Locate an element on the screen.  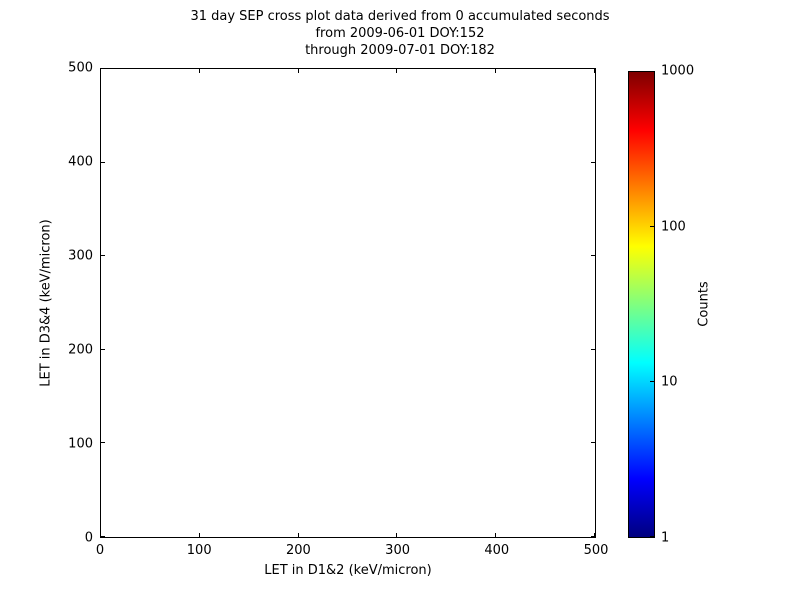
colorbar-gradient is located at coordinates (641, 304).